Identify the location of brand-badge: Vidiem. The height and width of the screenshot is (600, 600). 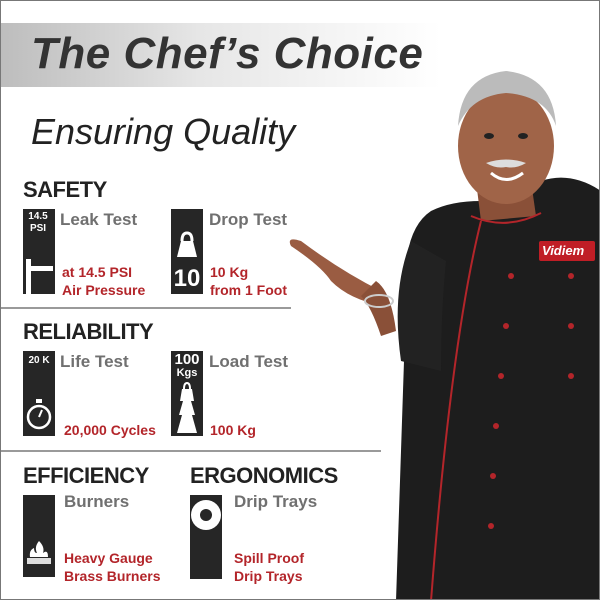
(563, 250).